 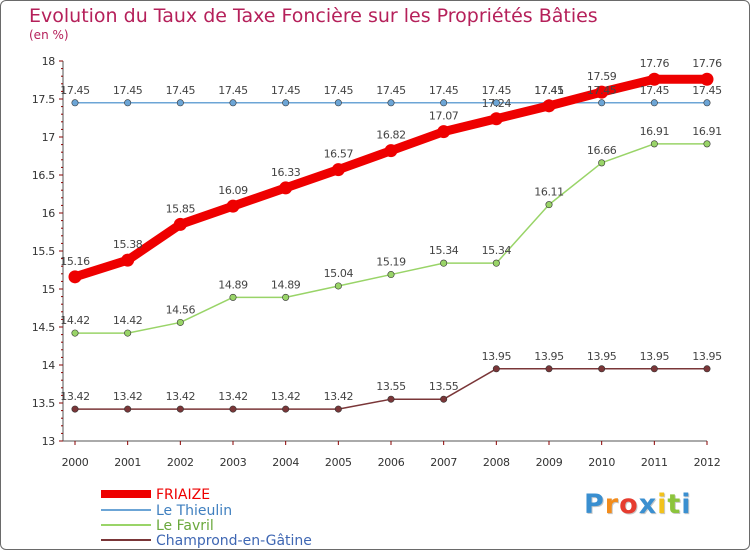 I want to click on logo-letter: x, so click(x=648, y=504).